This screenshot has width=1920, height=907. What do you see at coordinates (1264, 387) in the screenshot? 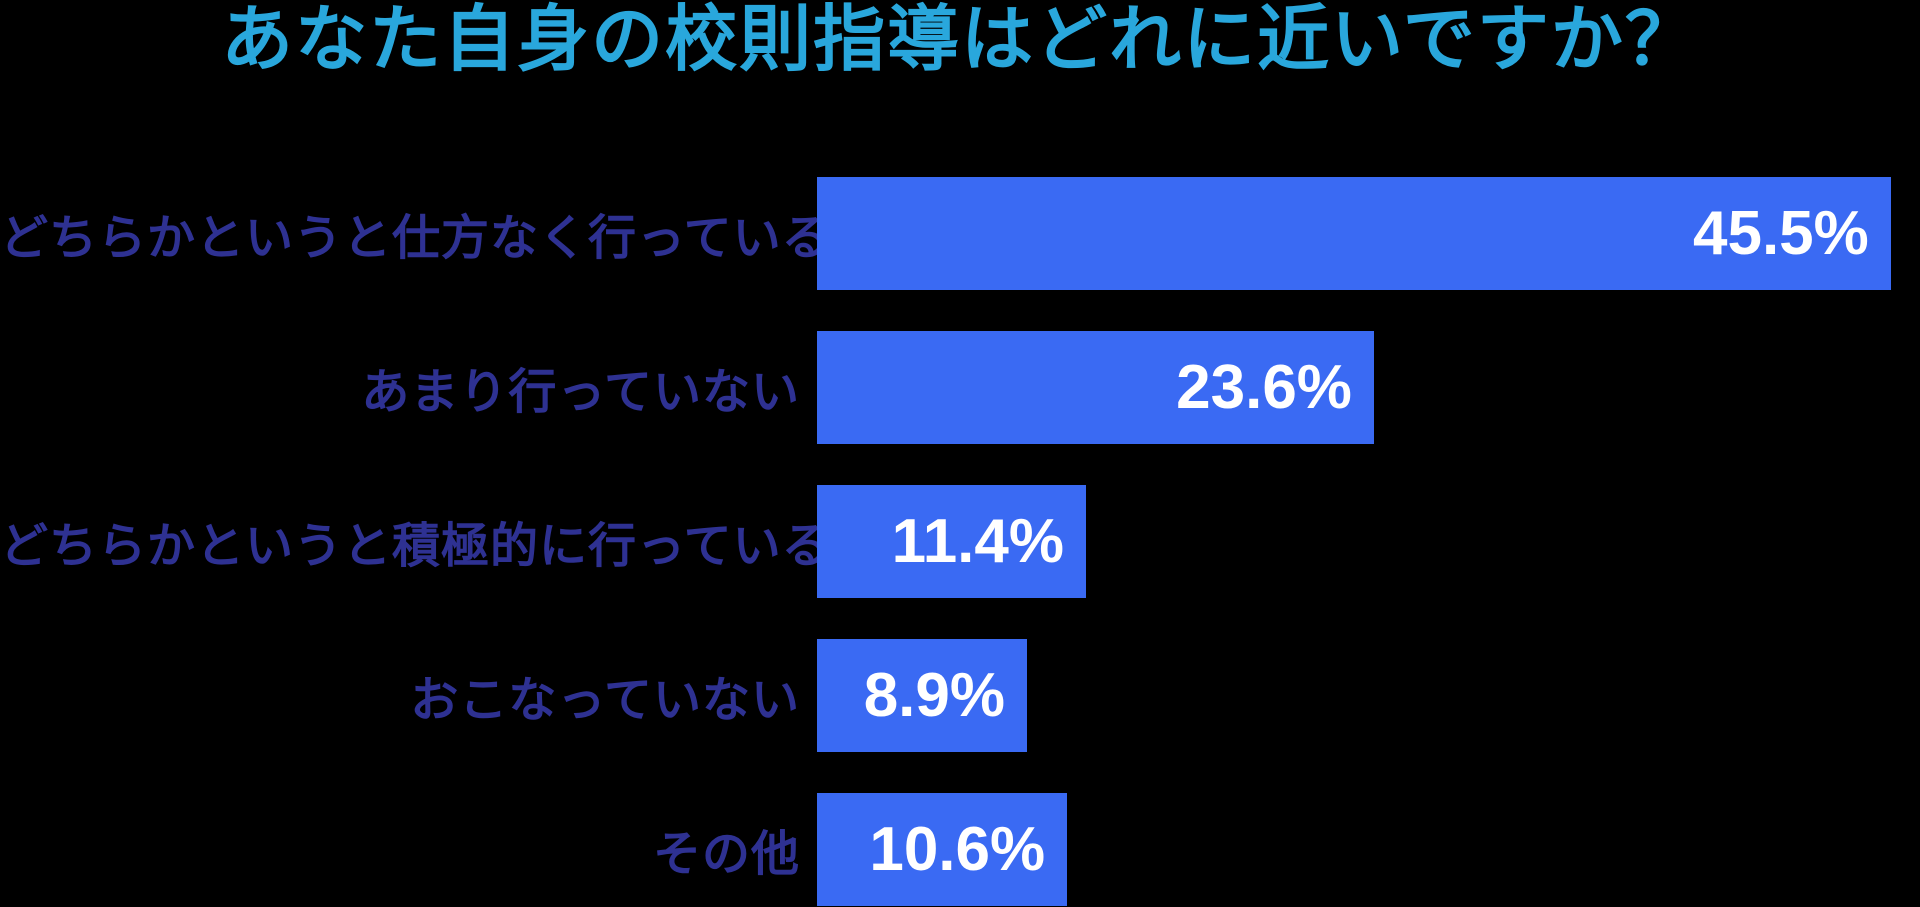
I see `bar-value-label: 23.6%` at bounding box center [1264, 387].